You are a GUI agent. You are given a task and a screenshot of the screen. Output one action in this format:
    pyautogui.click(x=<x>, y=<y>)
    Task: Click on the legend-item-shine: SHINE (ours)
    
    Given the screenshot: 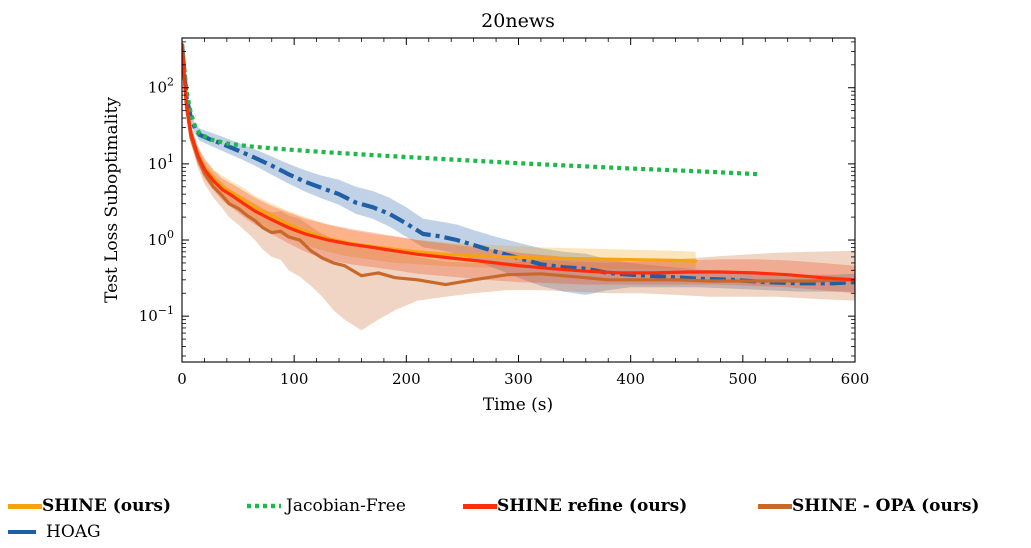 What is the action you would take?
    pyautogui.click(x=89, y=506)
    